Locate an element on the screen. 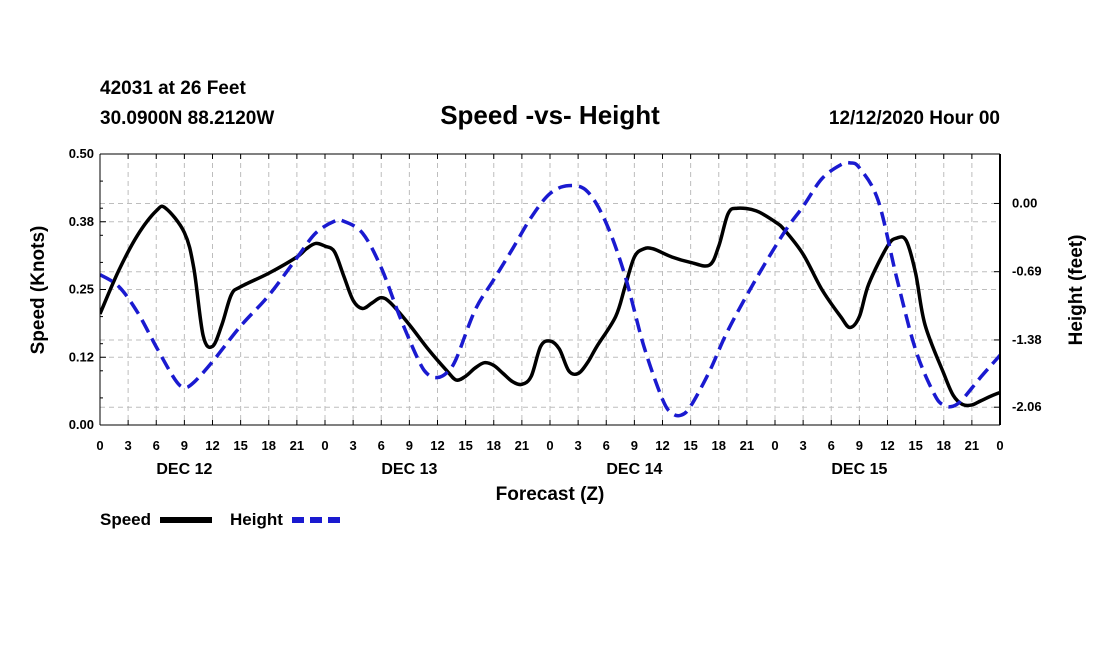  y-left-tick-label: 0.50 is located at coordinates (81, 153).